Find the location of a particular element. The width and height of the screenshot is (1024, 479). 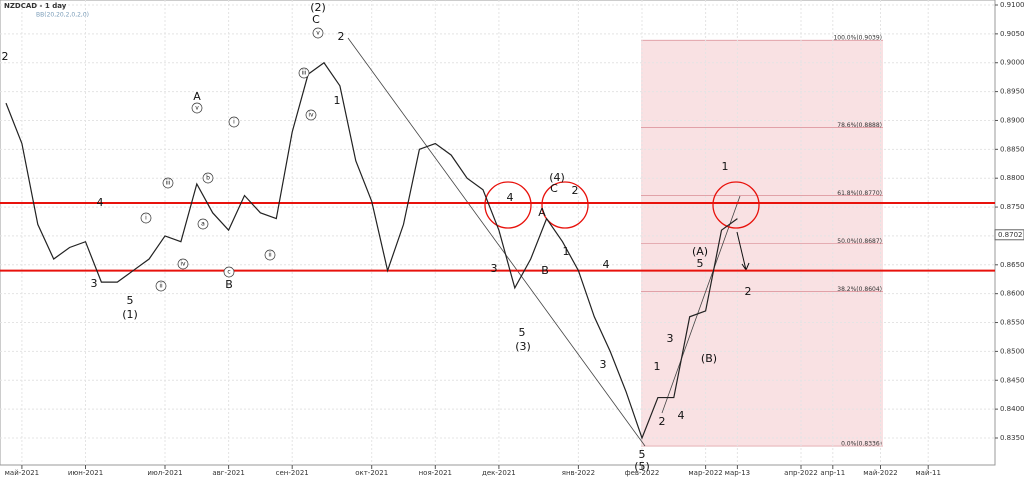

x-tick-label: май-2021 is located at coordinates (22, 473).